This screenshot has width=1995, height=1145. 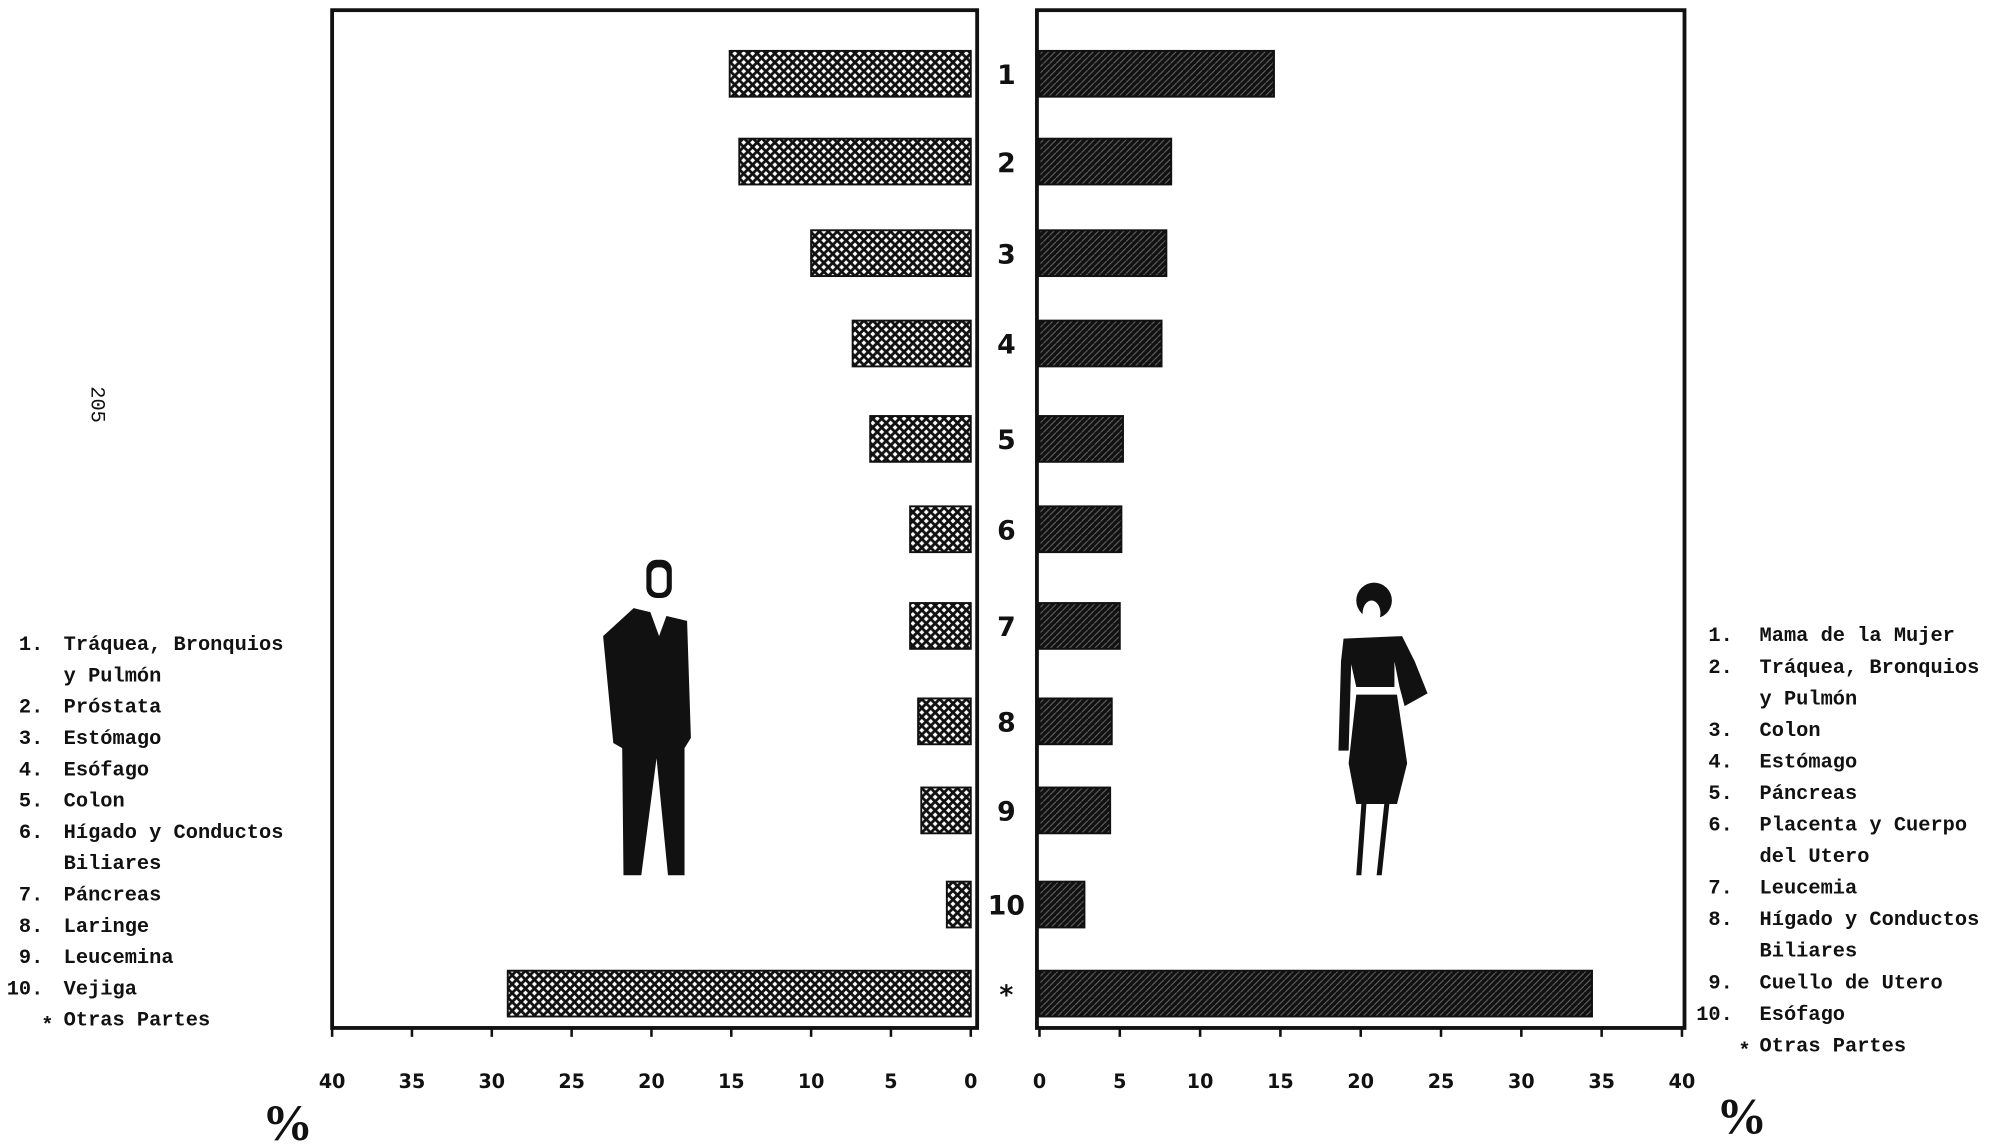 What do you see at coordinates (1006, 723) in the screenshot?
I see `category-label: 8` at bounding box center [1006, 723].